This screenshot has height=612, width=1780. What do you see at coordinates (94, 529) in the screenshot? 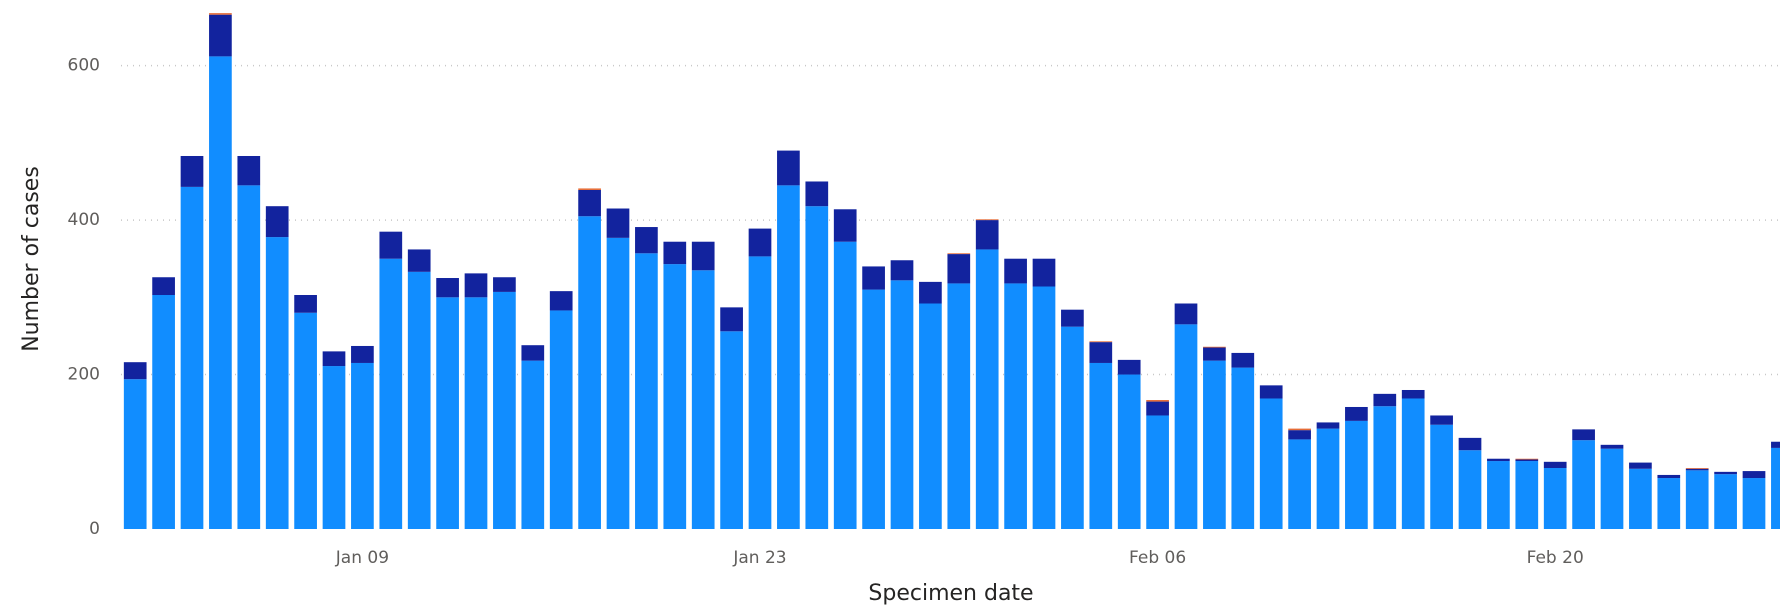
I see `y-tick-label: 0` at bounding box center [94, 529].